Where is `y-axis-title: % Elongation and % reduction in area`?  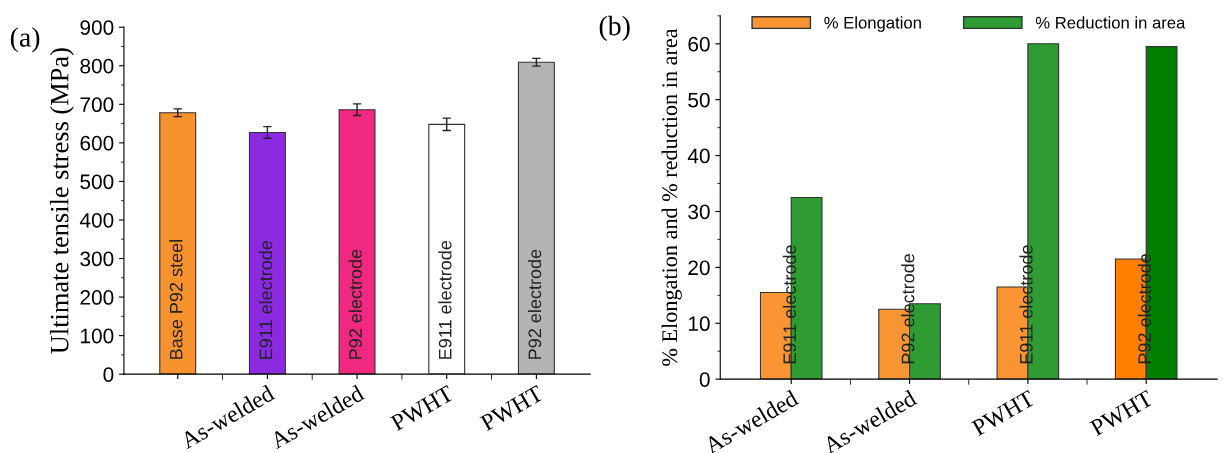
y-axis-title: % Elongation and % reduction in area is located at coordinates (671, 197).